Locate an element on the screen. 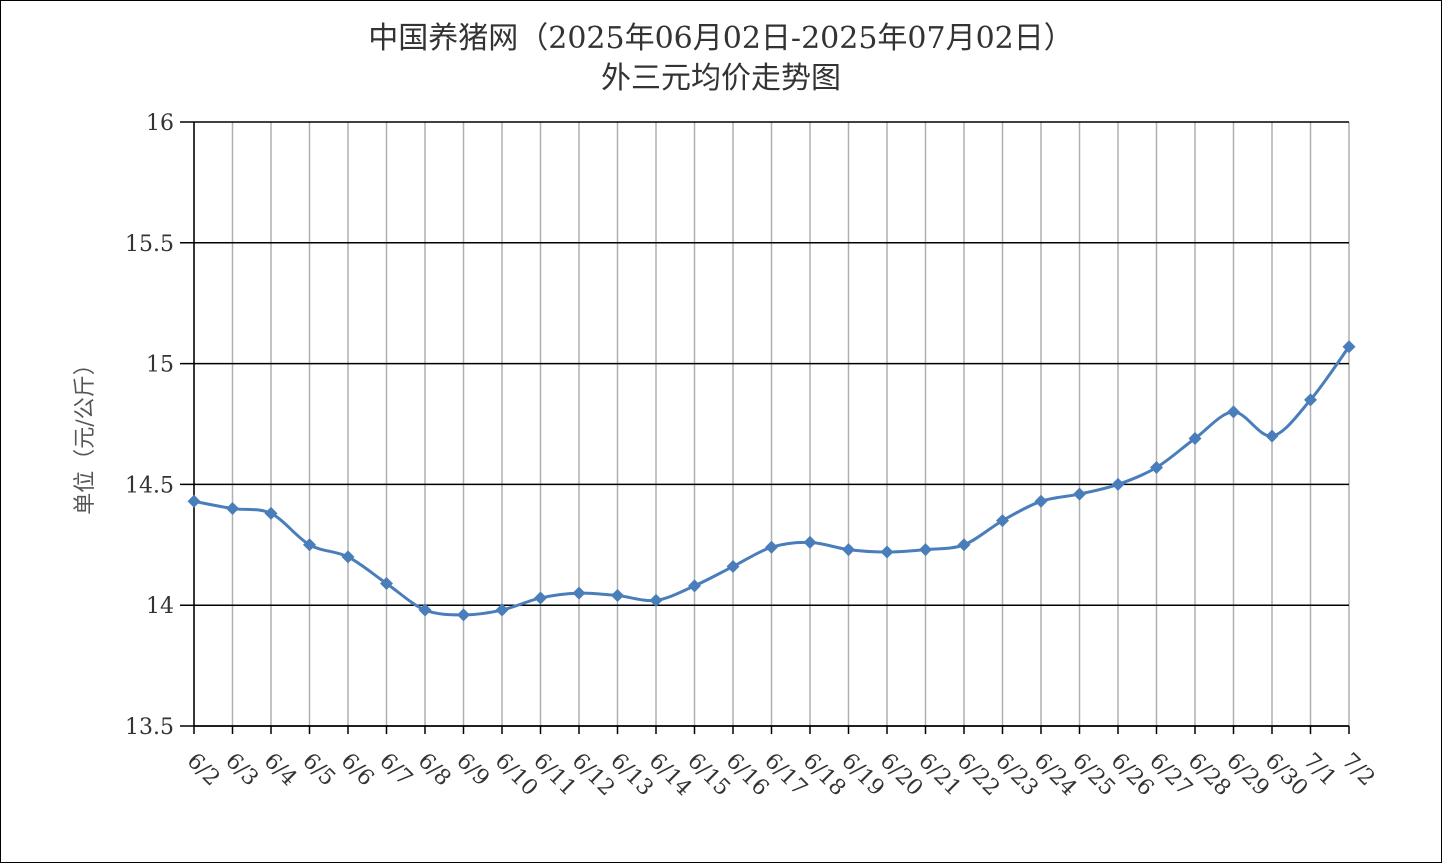 The height and width of the screenshot is (863, 1442). y-axis-label: 单位（元/公斤） is located at coordinates (85, 433).